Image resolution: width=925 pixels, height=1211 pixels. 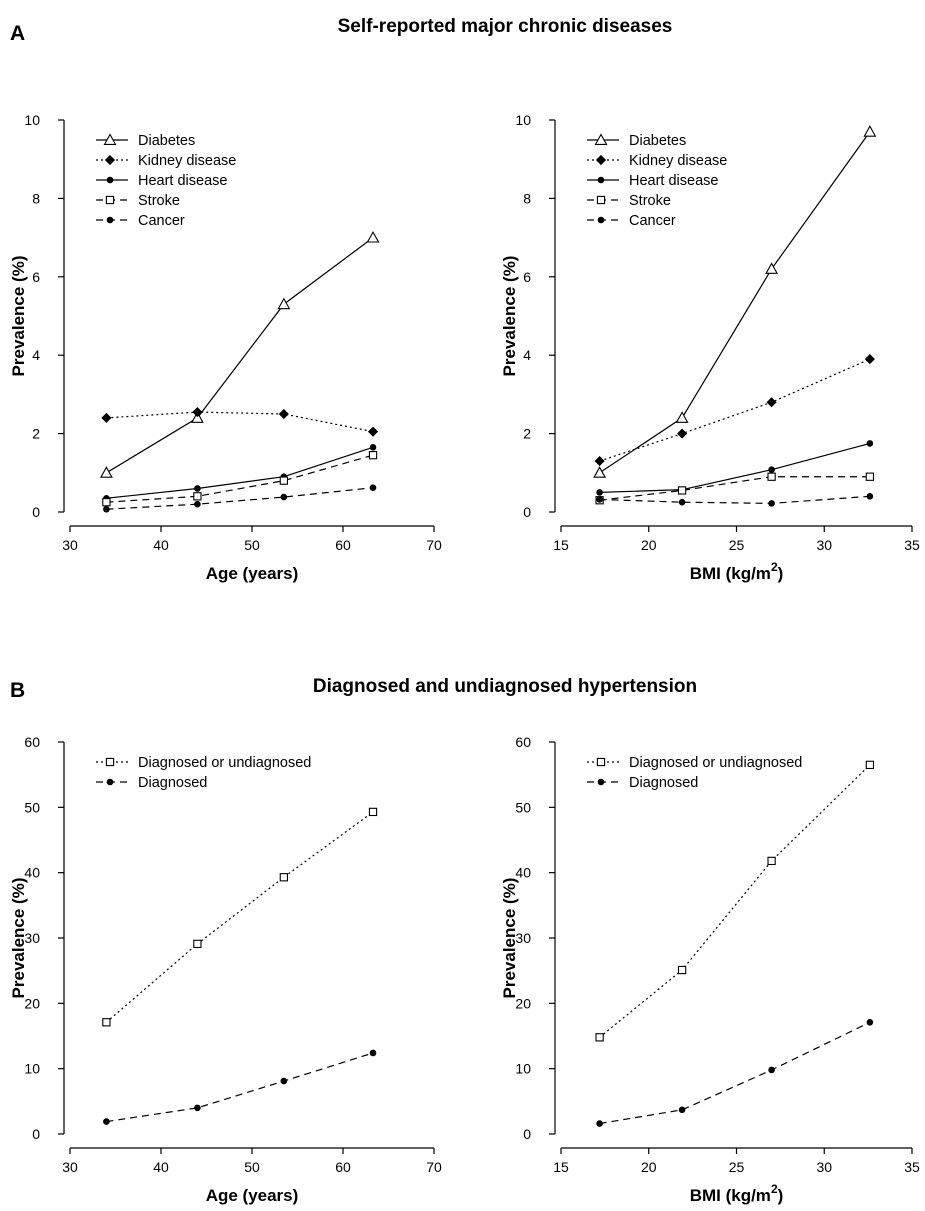 What do you see at coordinates (523, 938) in the screenshot?
I see `y-tick-label: 30` at bounding box center [523, 938].